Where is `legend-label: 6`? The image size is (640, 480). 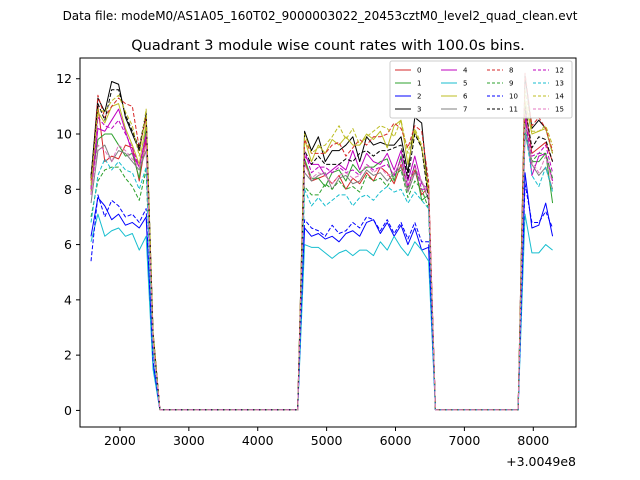 legend-label: 6 is located at coordinates (465, 97).